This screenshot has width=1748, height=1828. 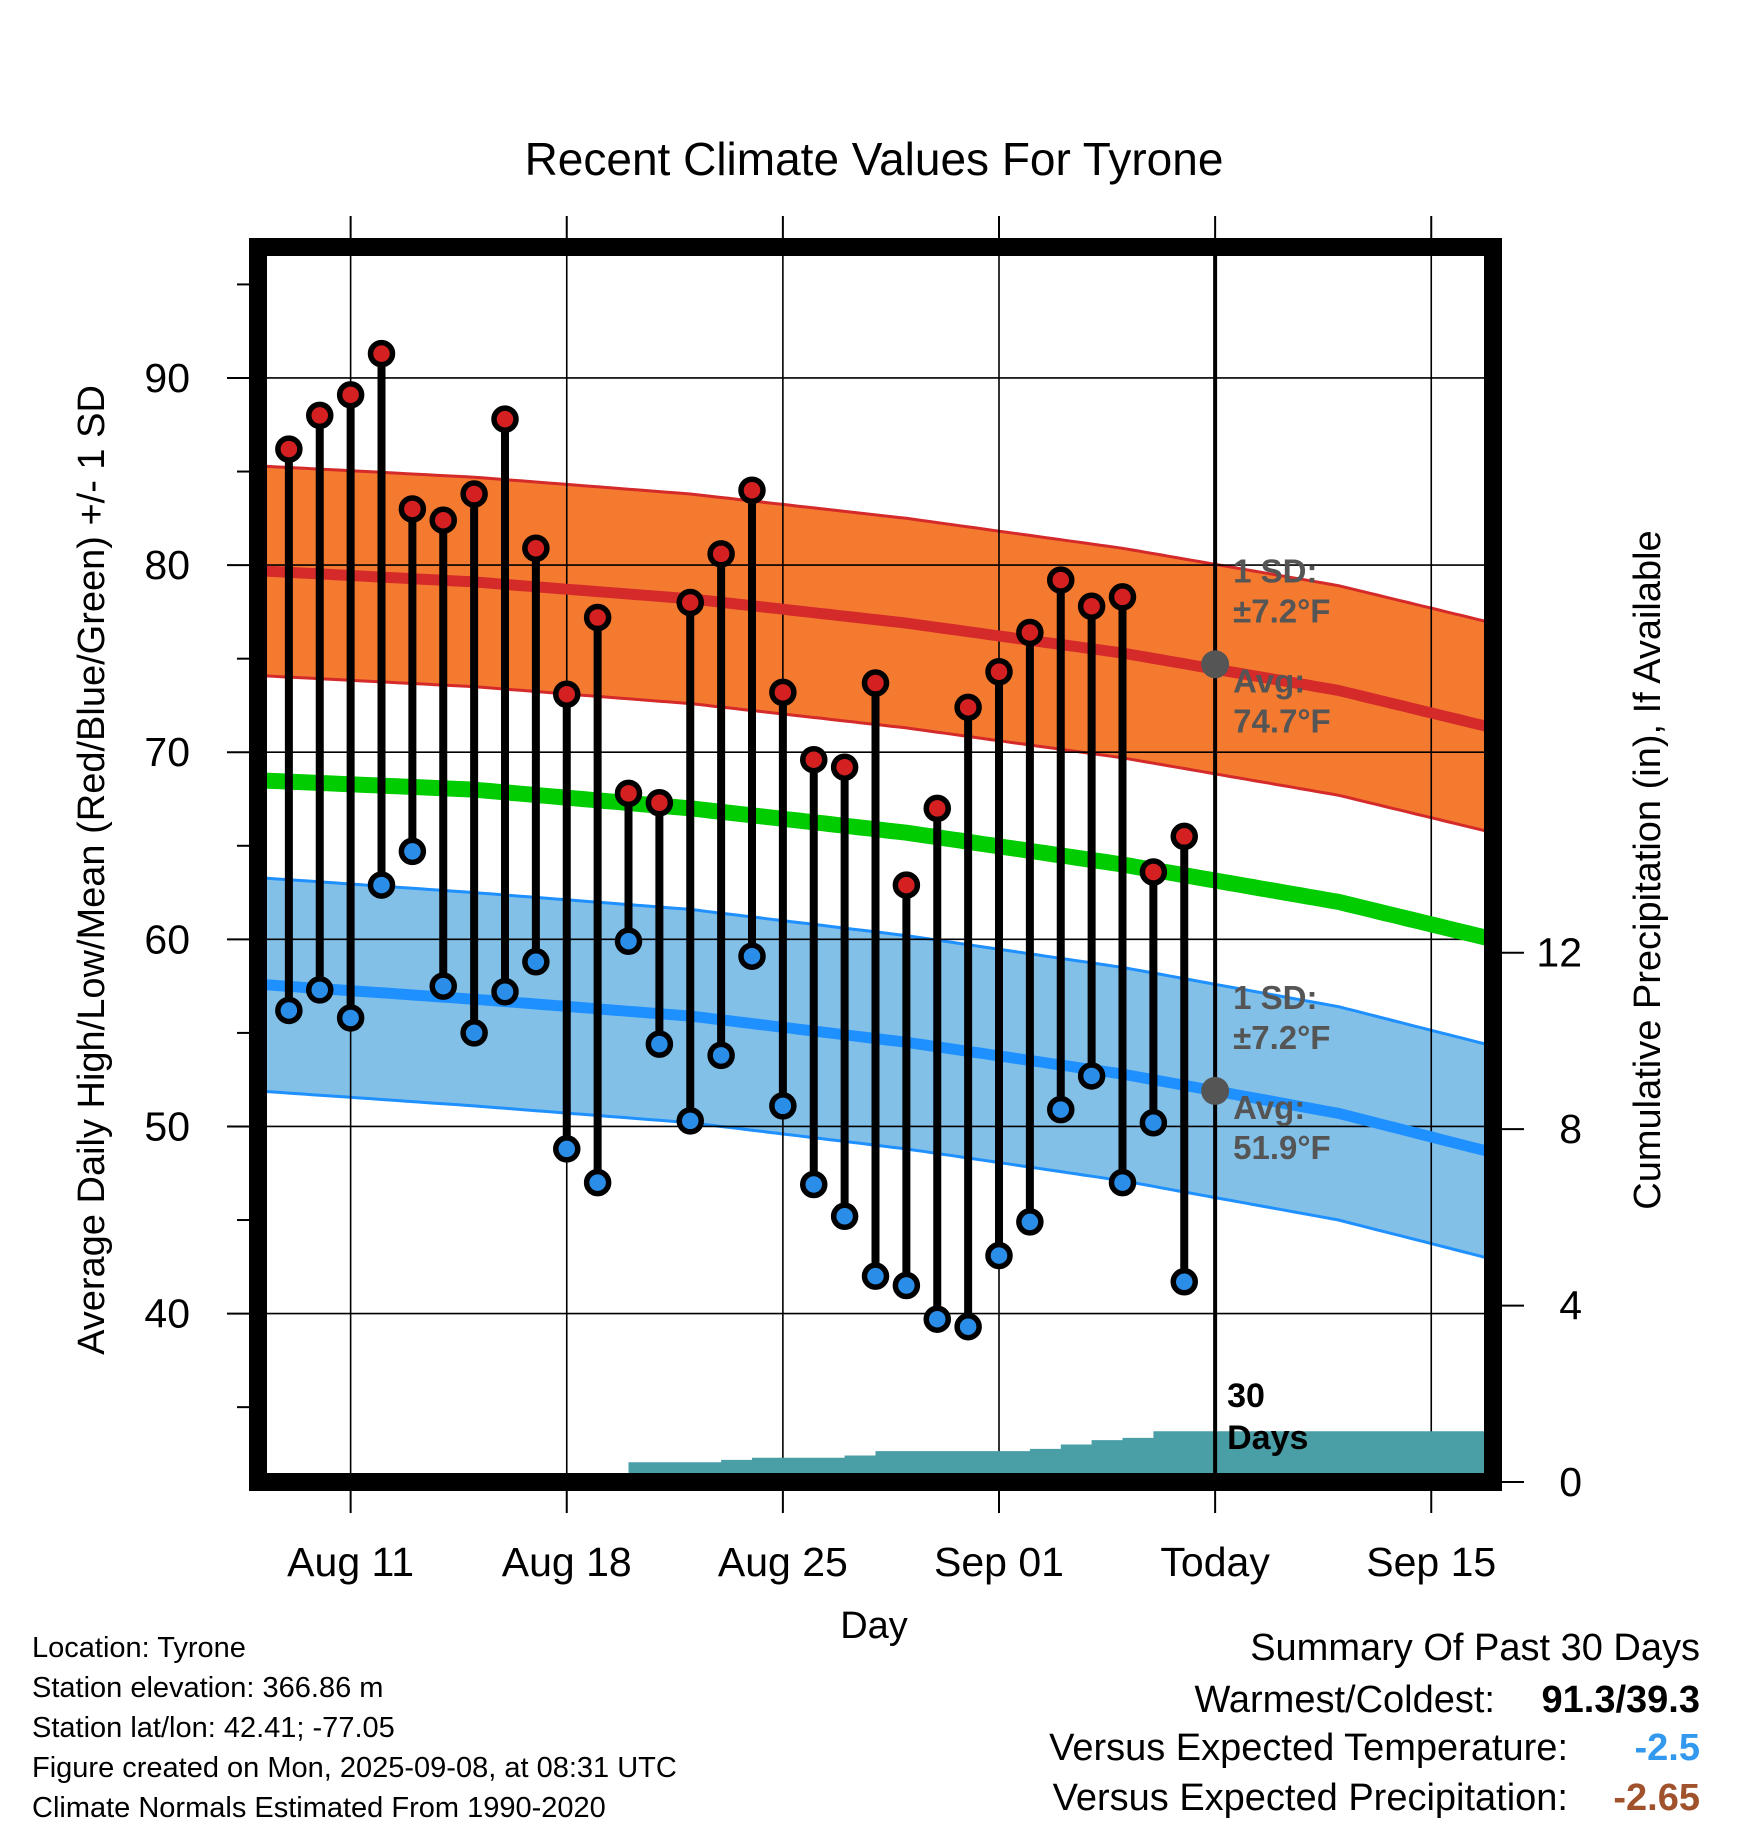 What do you see at coordinates (167, 565) in the screenshot?
I see `y-tick-label: 80` at bounding box center [167, 565].